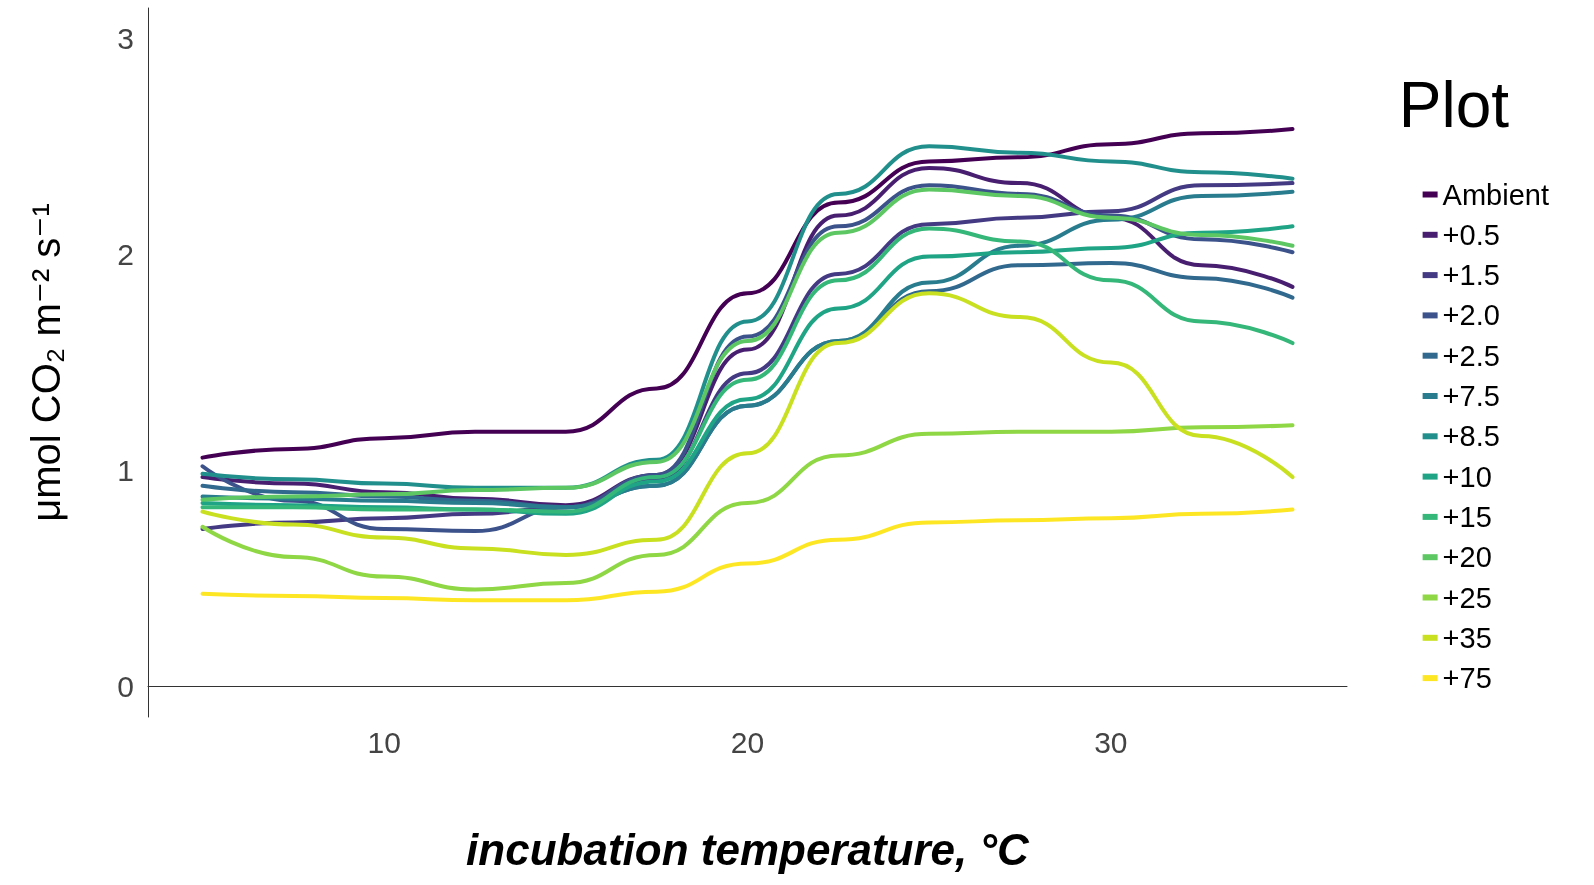 The image size is (1594, 885). What do you see at coordinates (1467, 597) in the screenshot?
I see `legend-label: +25` at bounding box center [1467, 597].